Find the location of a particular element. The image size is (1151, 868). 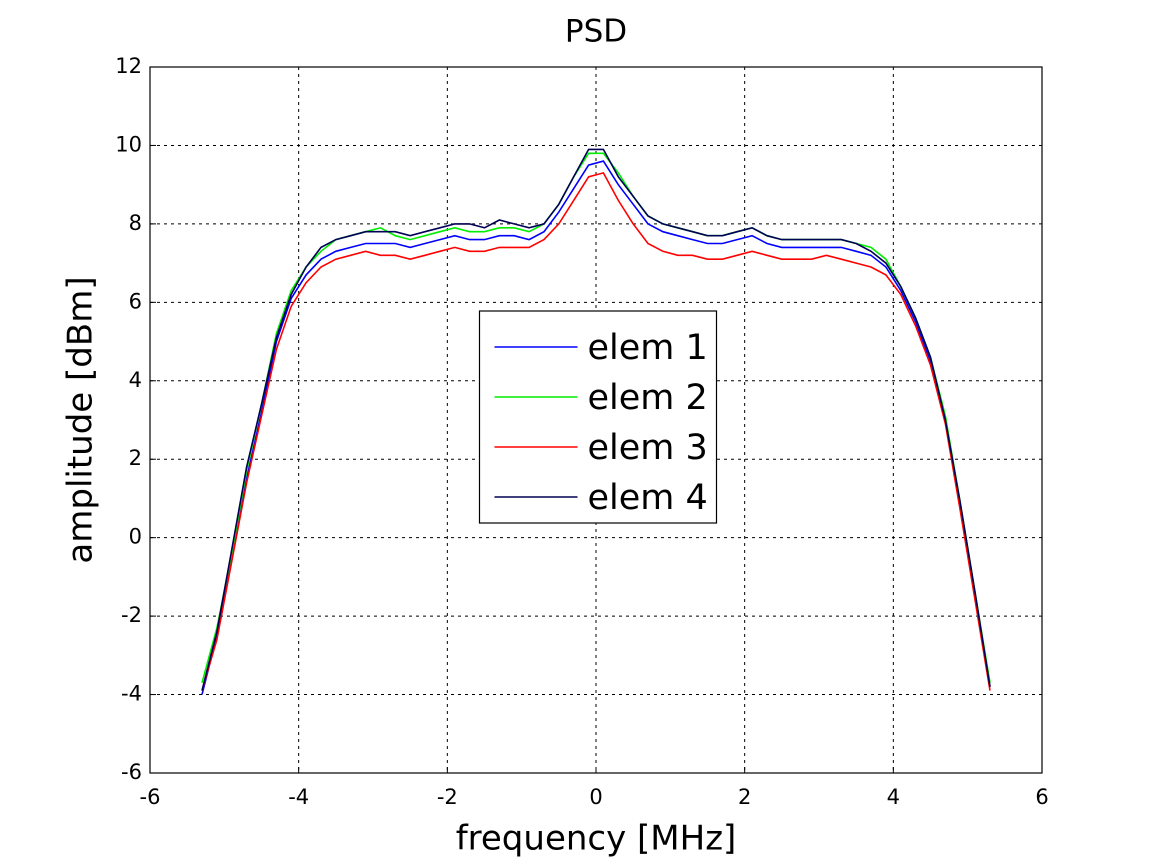

x-axis-label: frequency [MHz] is located at coordinates (596, 839).